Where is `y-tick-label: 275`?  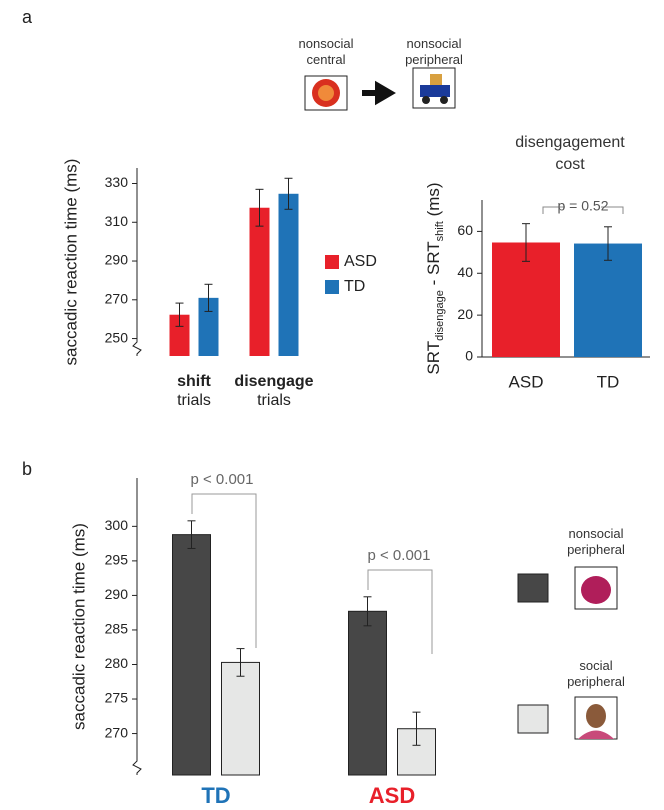
y-tick-label: 275 is located at coordinates (117, 698).